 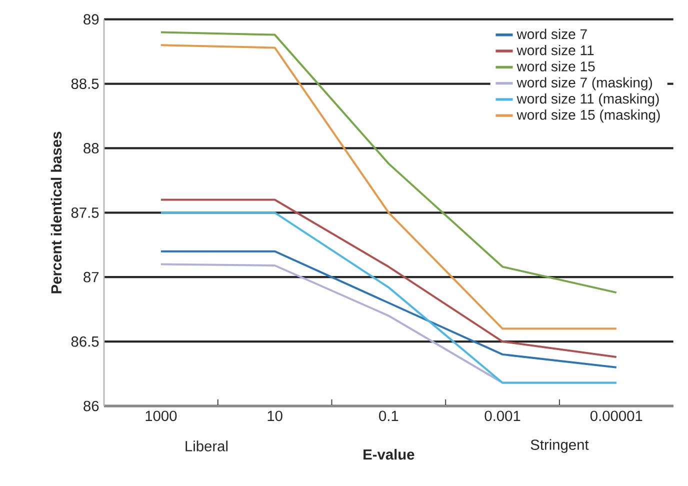 I want to click on x-tick-label: 0.001, so click(x=502, y=416).